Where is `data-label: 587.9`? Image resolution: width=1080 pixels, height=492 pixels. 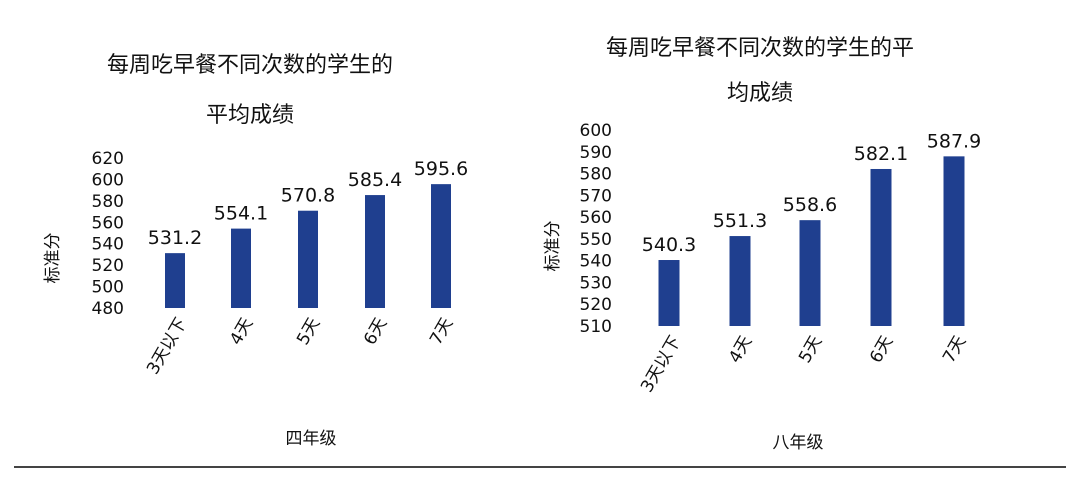 data-label: 587.9 is located at coordinates (954, 141).